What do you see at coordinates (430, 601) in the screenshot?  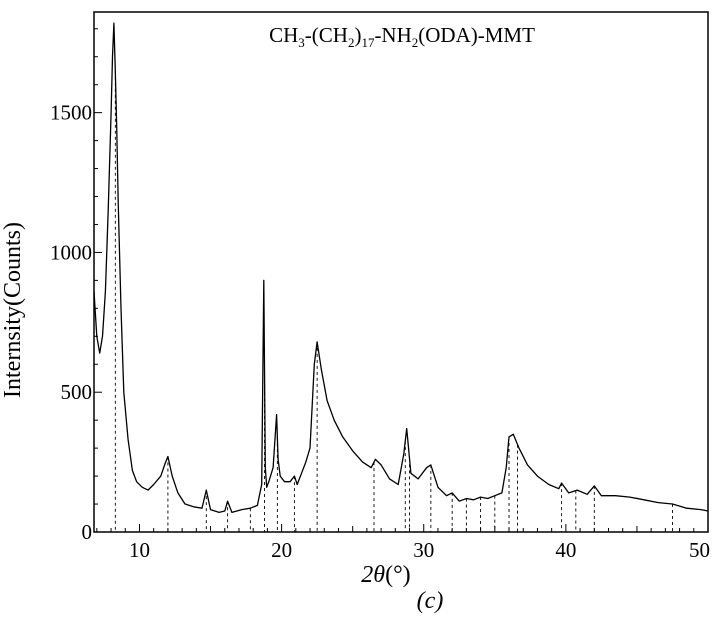 I see `figure-caption: (c)` at bounding box center [430, 601].